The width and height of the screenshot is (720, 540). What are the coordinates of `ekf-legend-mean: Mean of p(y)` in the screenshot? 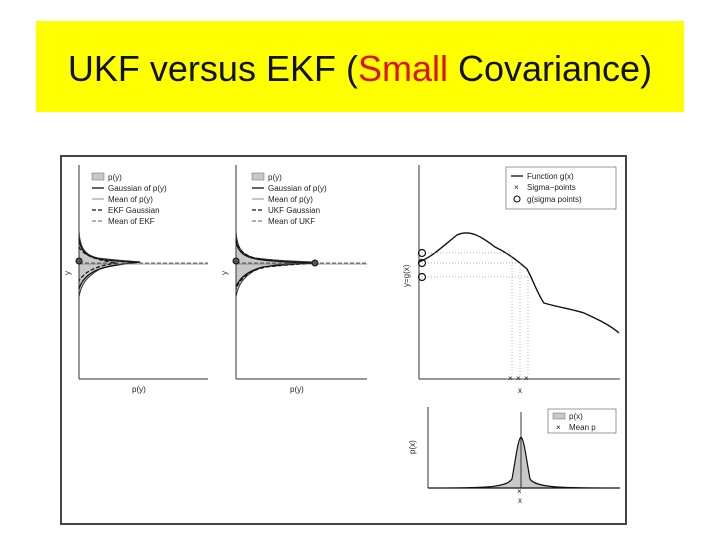 It's located at (130, 199).